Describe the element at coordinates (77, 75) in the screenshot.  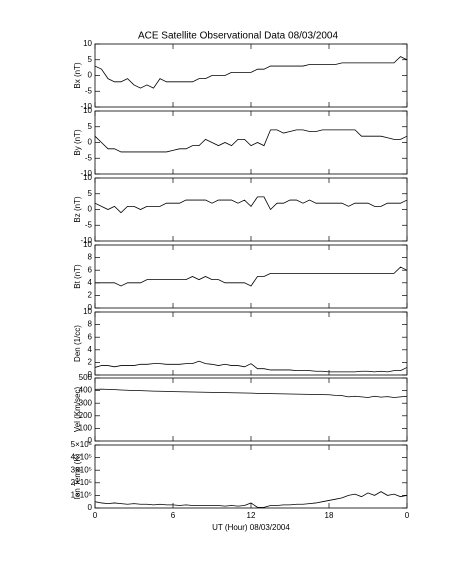
I see `y-axis-label: Bx (nT)` at that location.